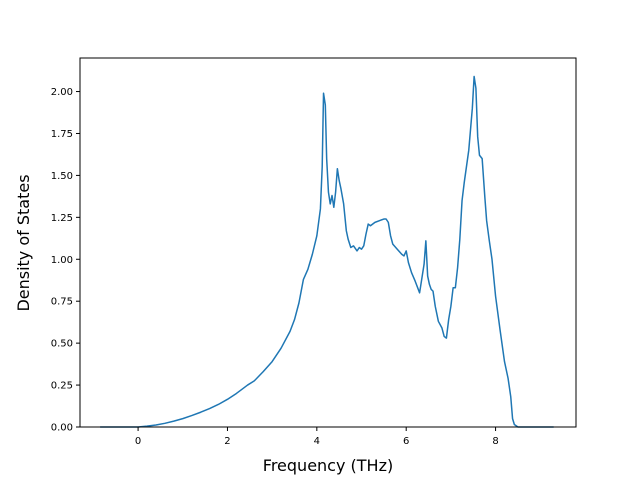 The height and width of the screenshot is (480, 640). Describe the element at coordinates (62, 428) in the screenshot. I see `y-tick-label: 0.00` at that location.